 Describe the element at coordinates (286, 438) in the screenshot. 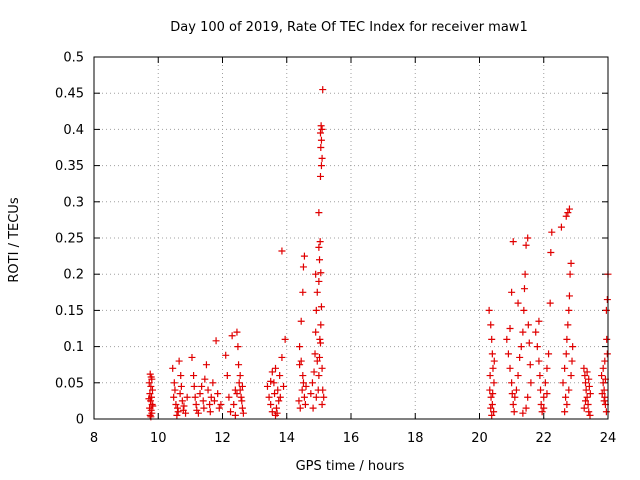

I see `x-tick-label: 14` at that location.